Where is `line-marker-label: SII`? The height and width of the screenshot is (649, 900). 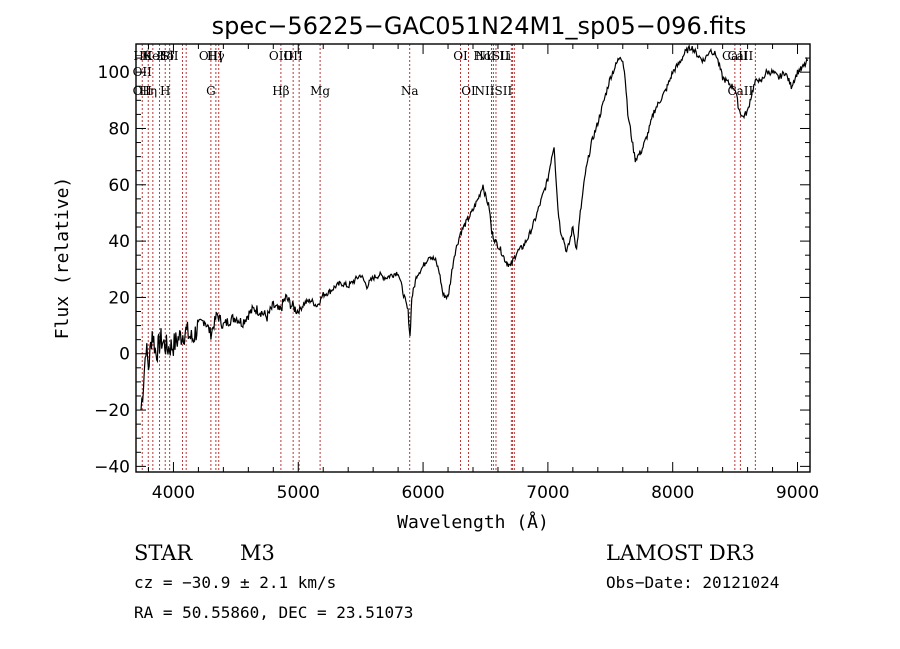
line-marker-label: SII is located at coordinates (170, 56).